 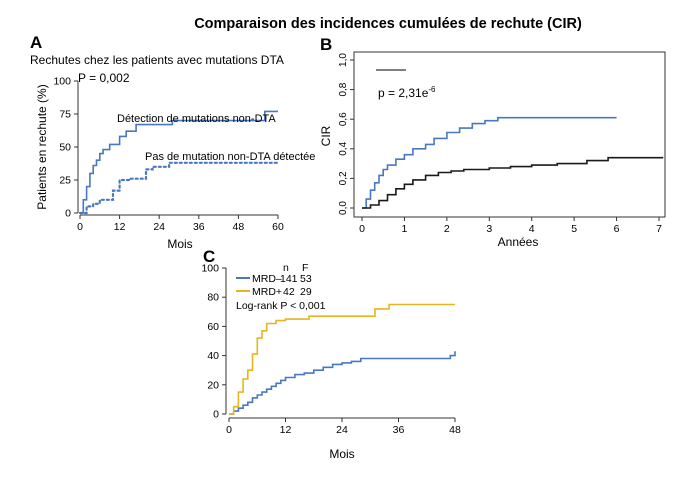 What do you see at coordinates (407, 92) in the screenshot?
I see `panel-b-pvalue: p = 2,31e-6` at bounding box center [407, 92].